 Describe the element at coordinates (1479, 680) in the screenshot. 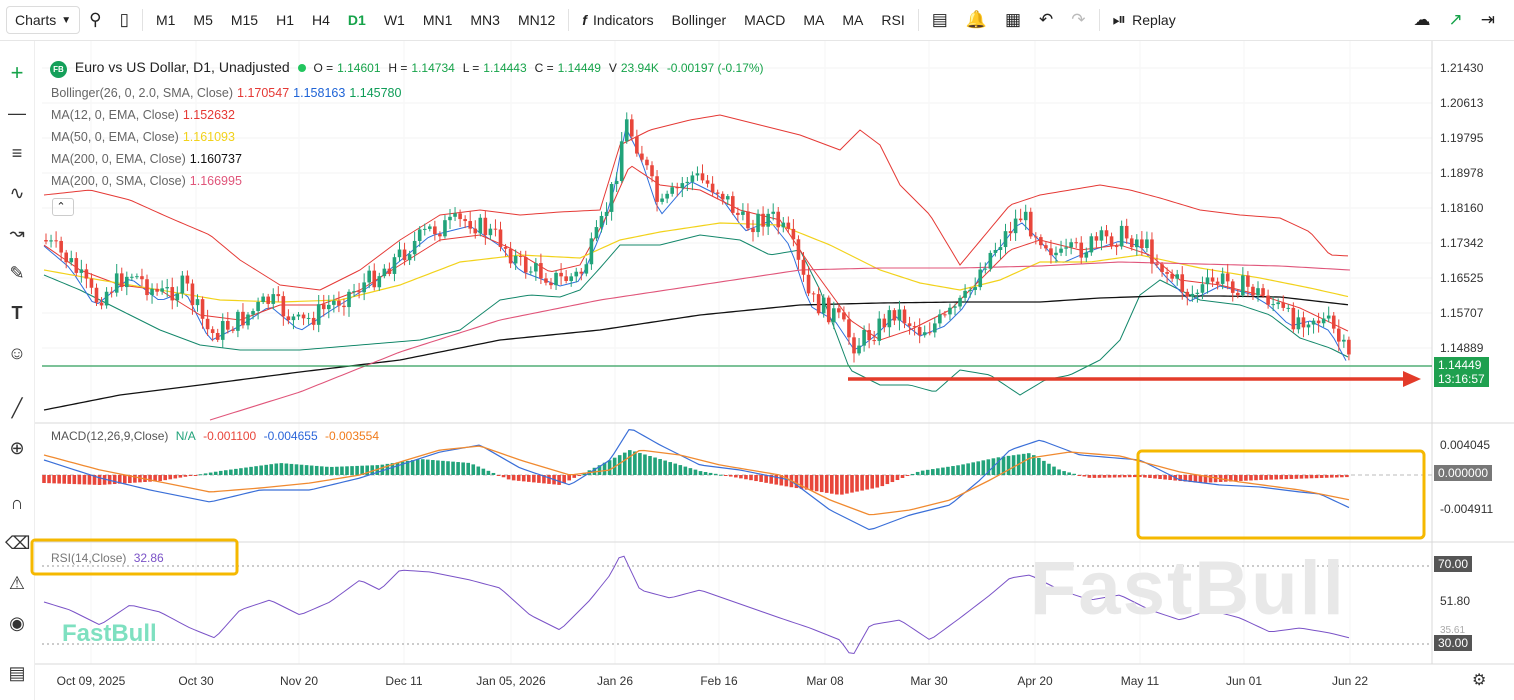

I see `settings-gear-icon: ⚙` at that location.